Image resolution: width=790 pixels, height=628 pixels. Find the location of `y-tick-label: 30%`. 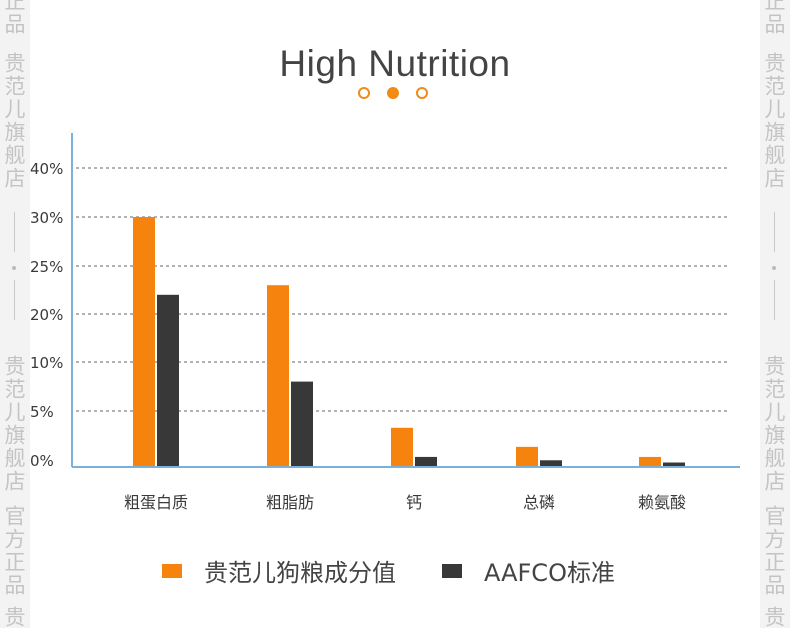

y-tick-label: 30% is located at coordinates (46, 218).